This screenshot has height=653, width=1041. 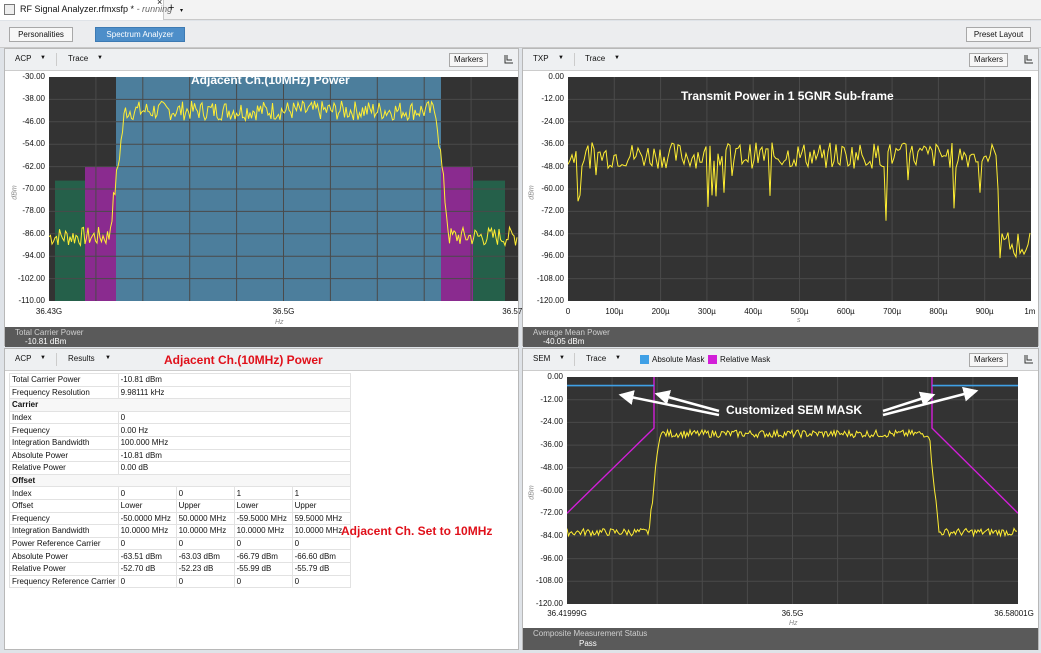 What do you see at coordinates (49, 332) in the screenshot?
I see `footer-label: Total Carrier Power` at bounding box center [49, 332].